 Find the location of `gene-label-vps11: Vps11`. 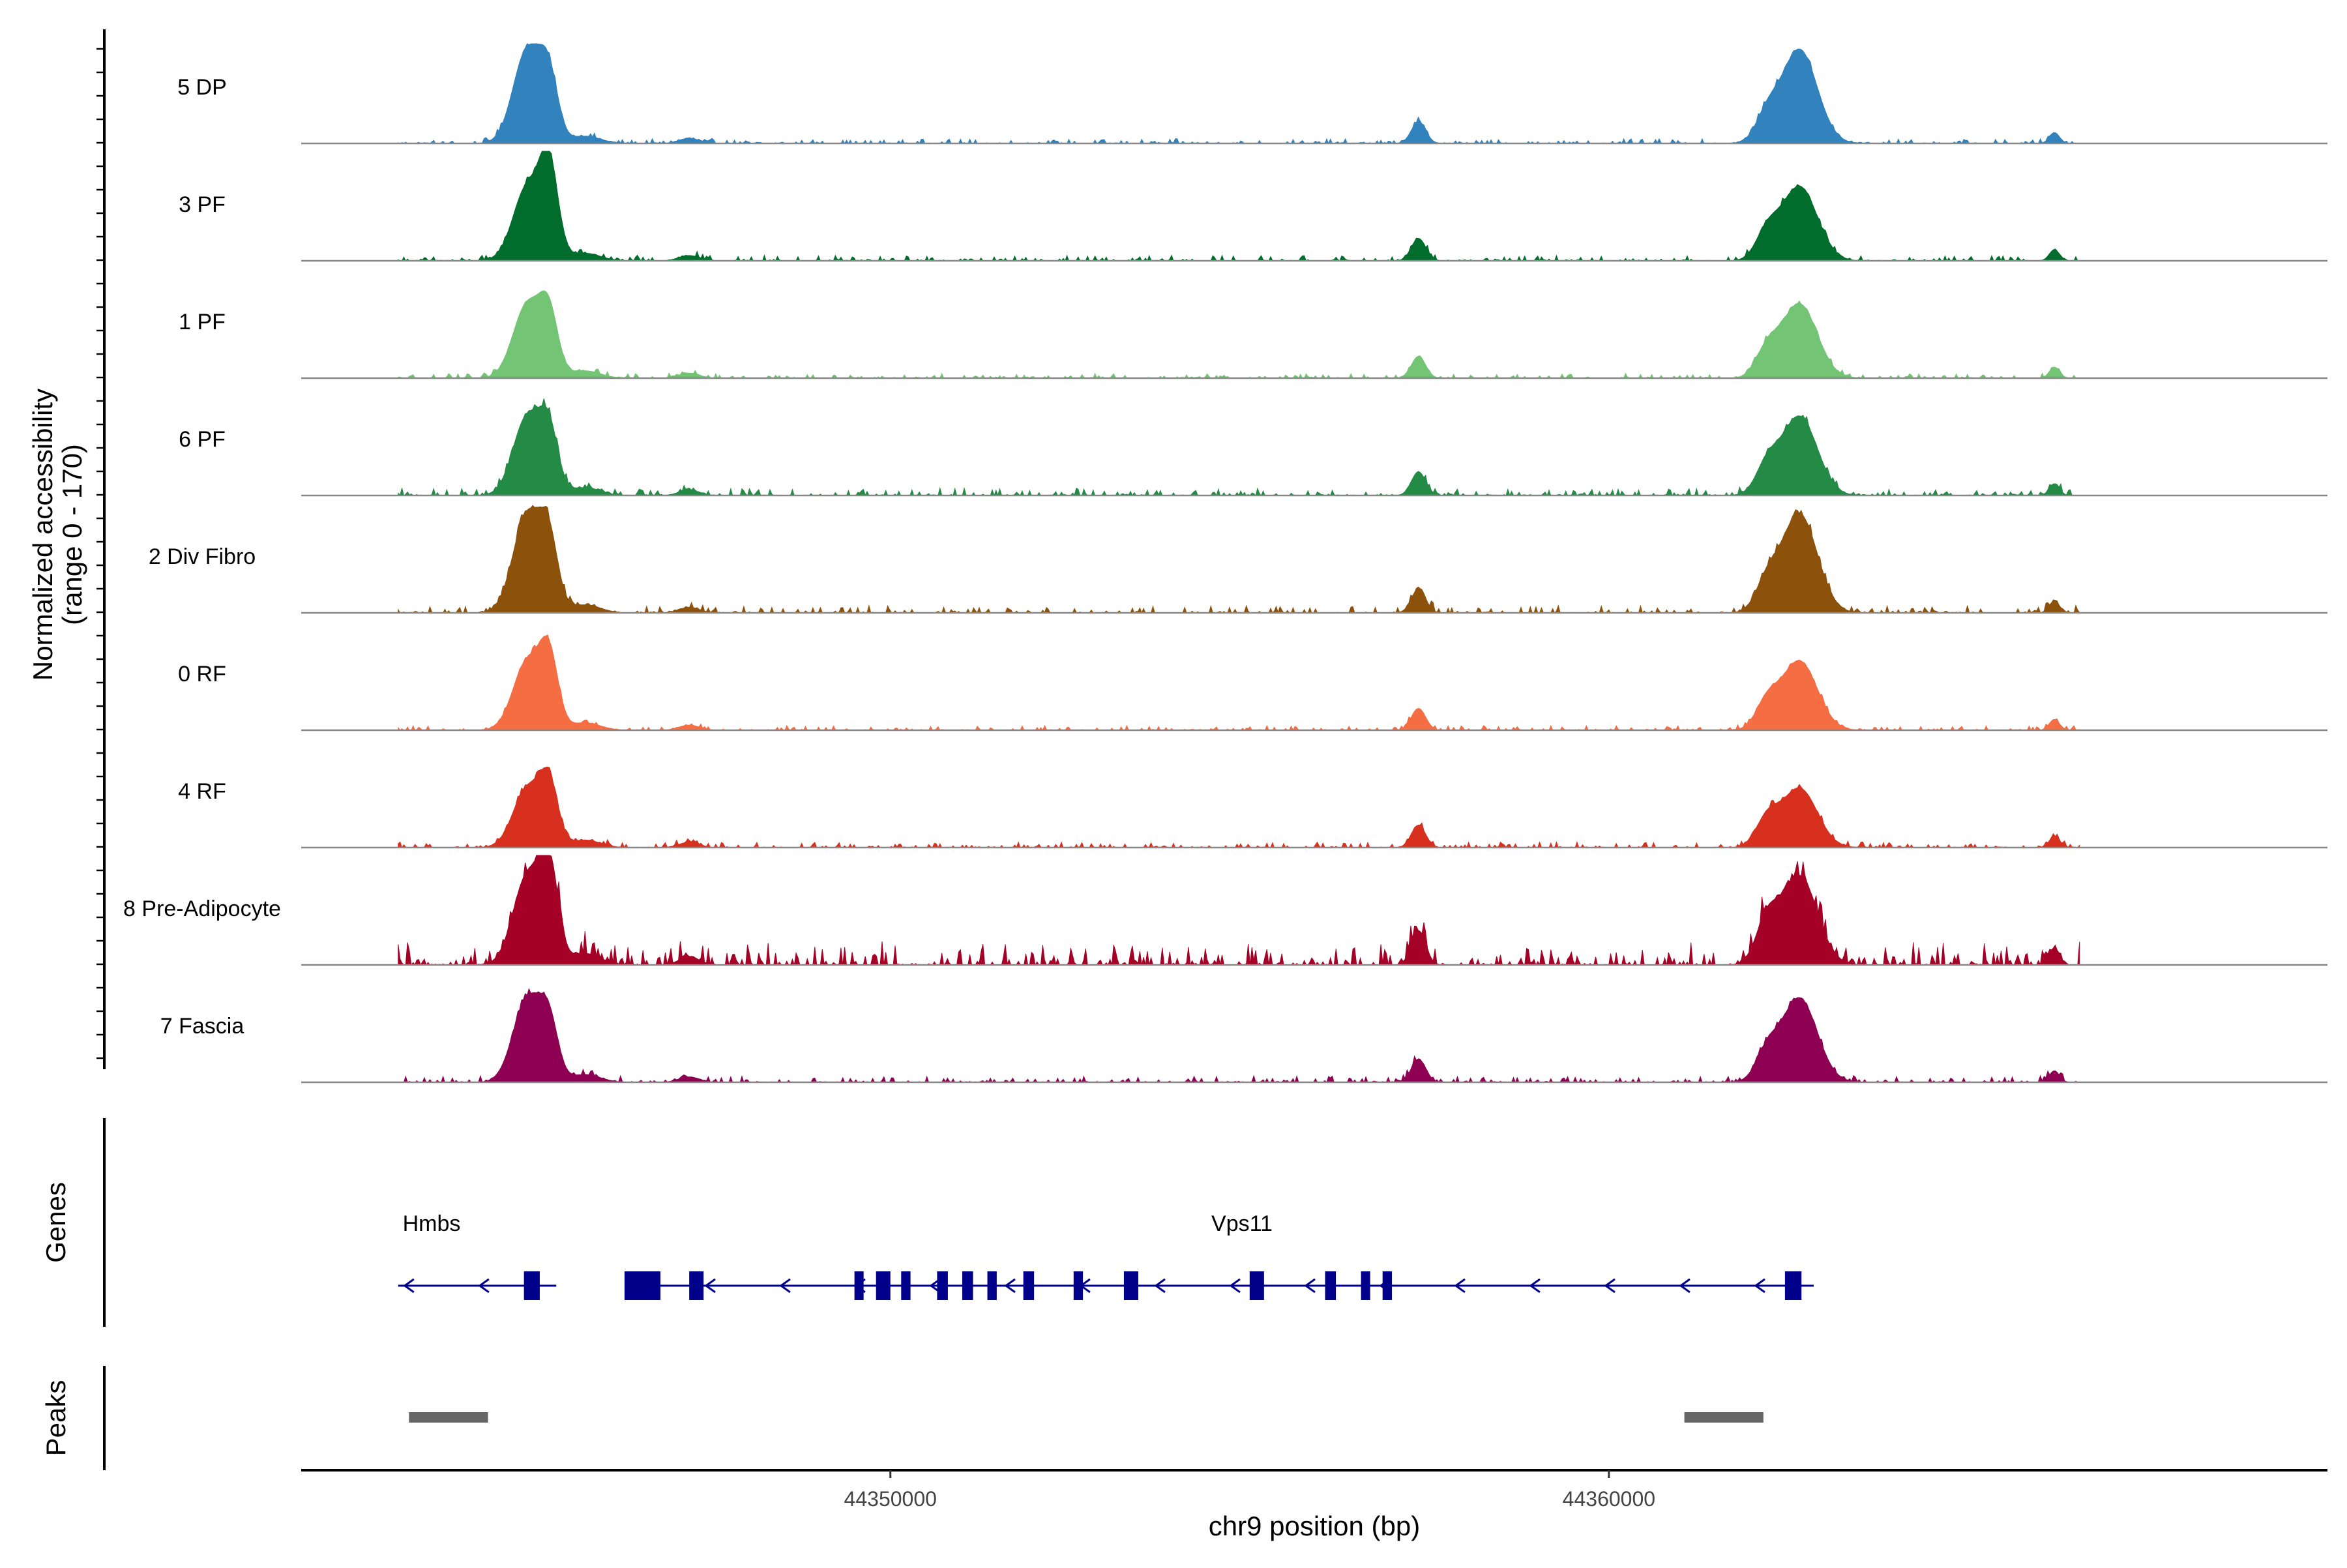

gene-label-vps11: Vps11 is located at coordinates (1242, 1224).